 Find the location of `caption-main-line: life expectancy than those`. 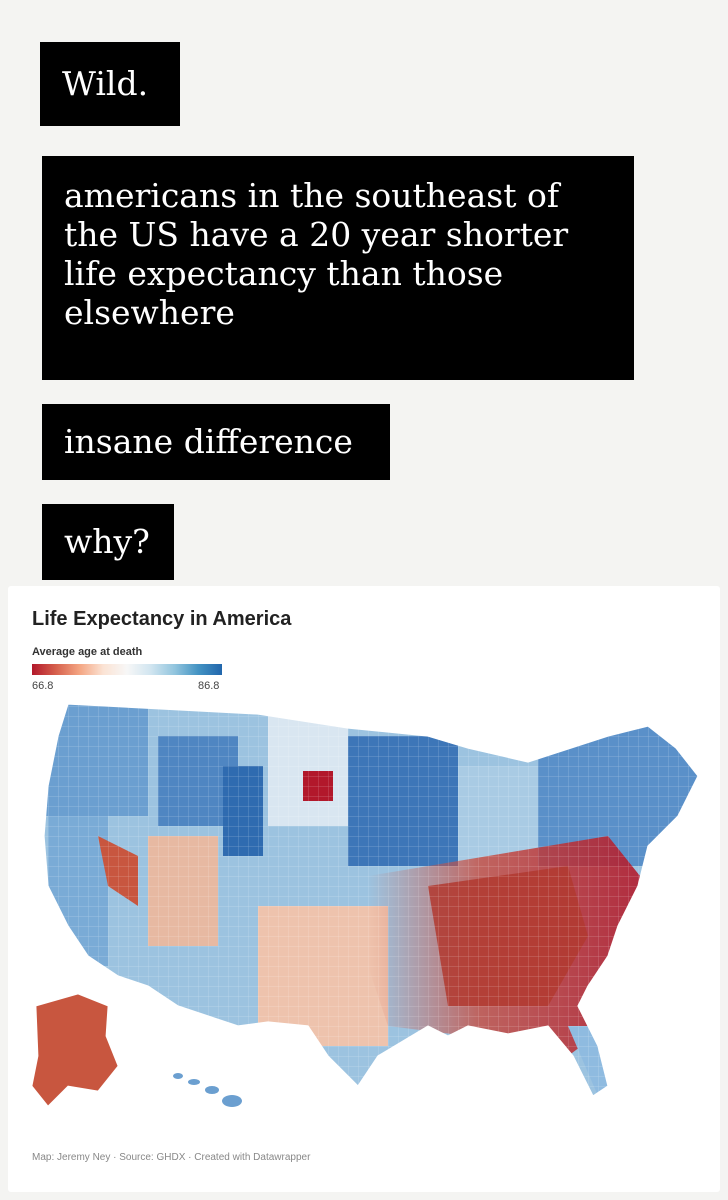

caption-main-line: life expectancy than those is located at coordinates (284, 273).